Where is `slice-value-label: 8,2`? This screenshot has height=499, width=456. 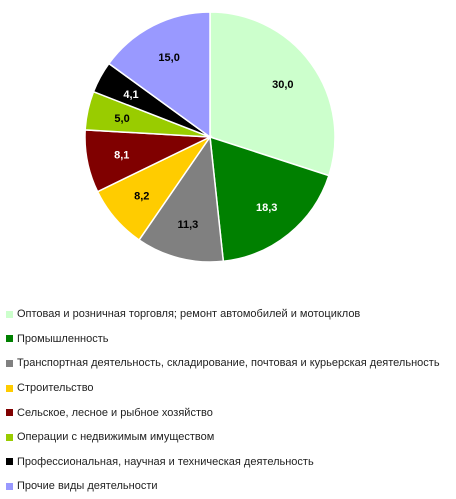
slice-value-label: 8,2 is located at coordinates (141, 197).